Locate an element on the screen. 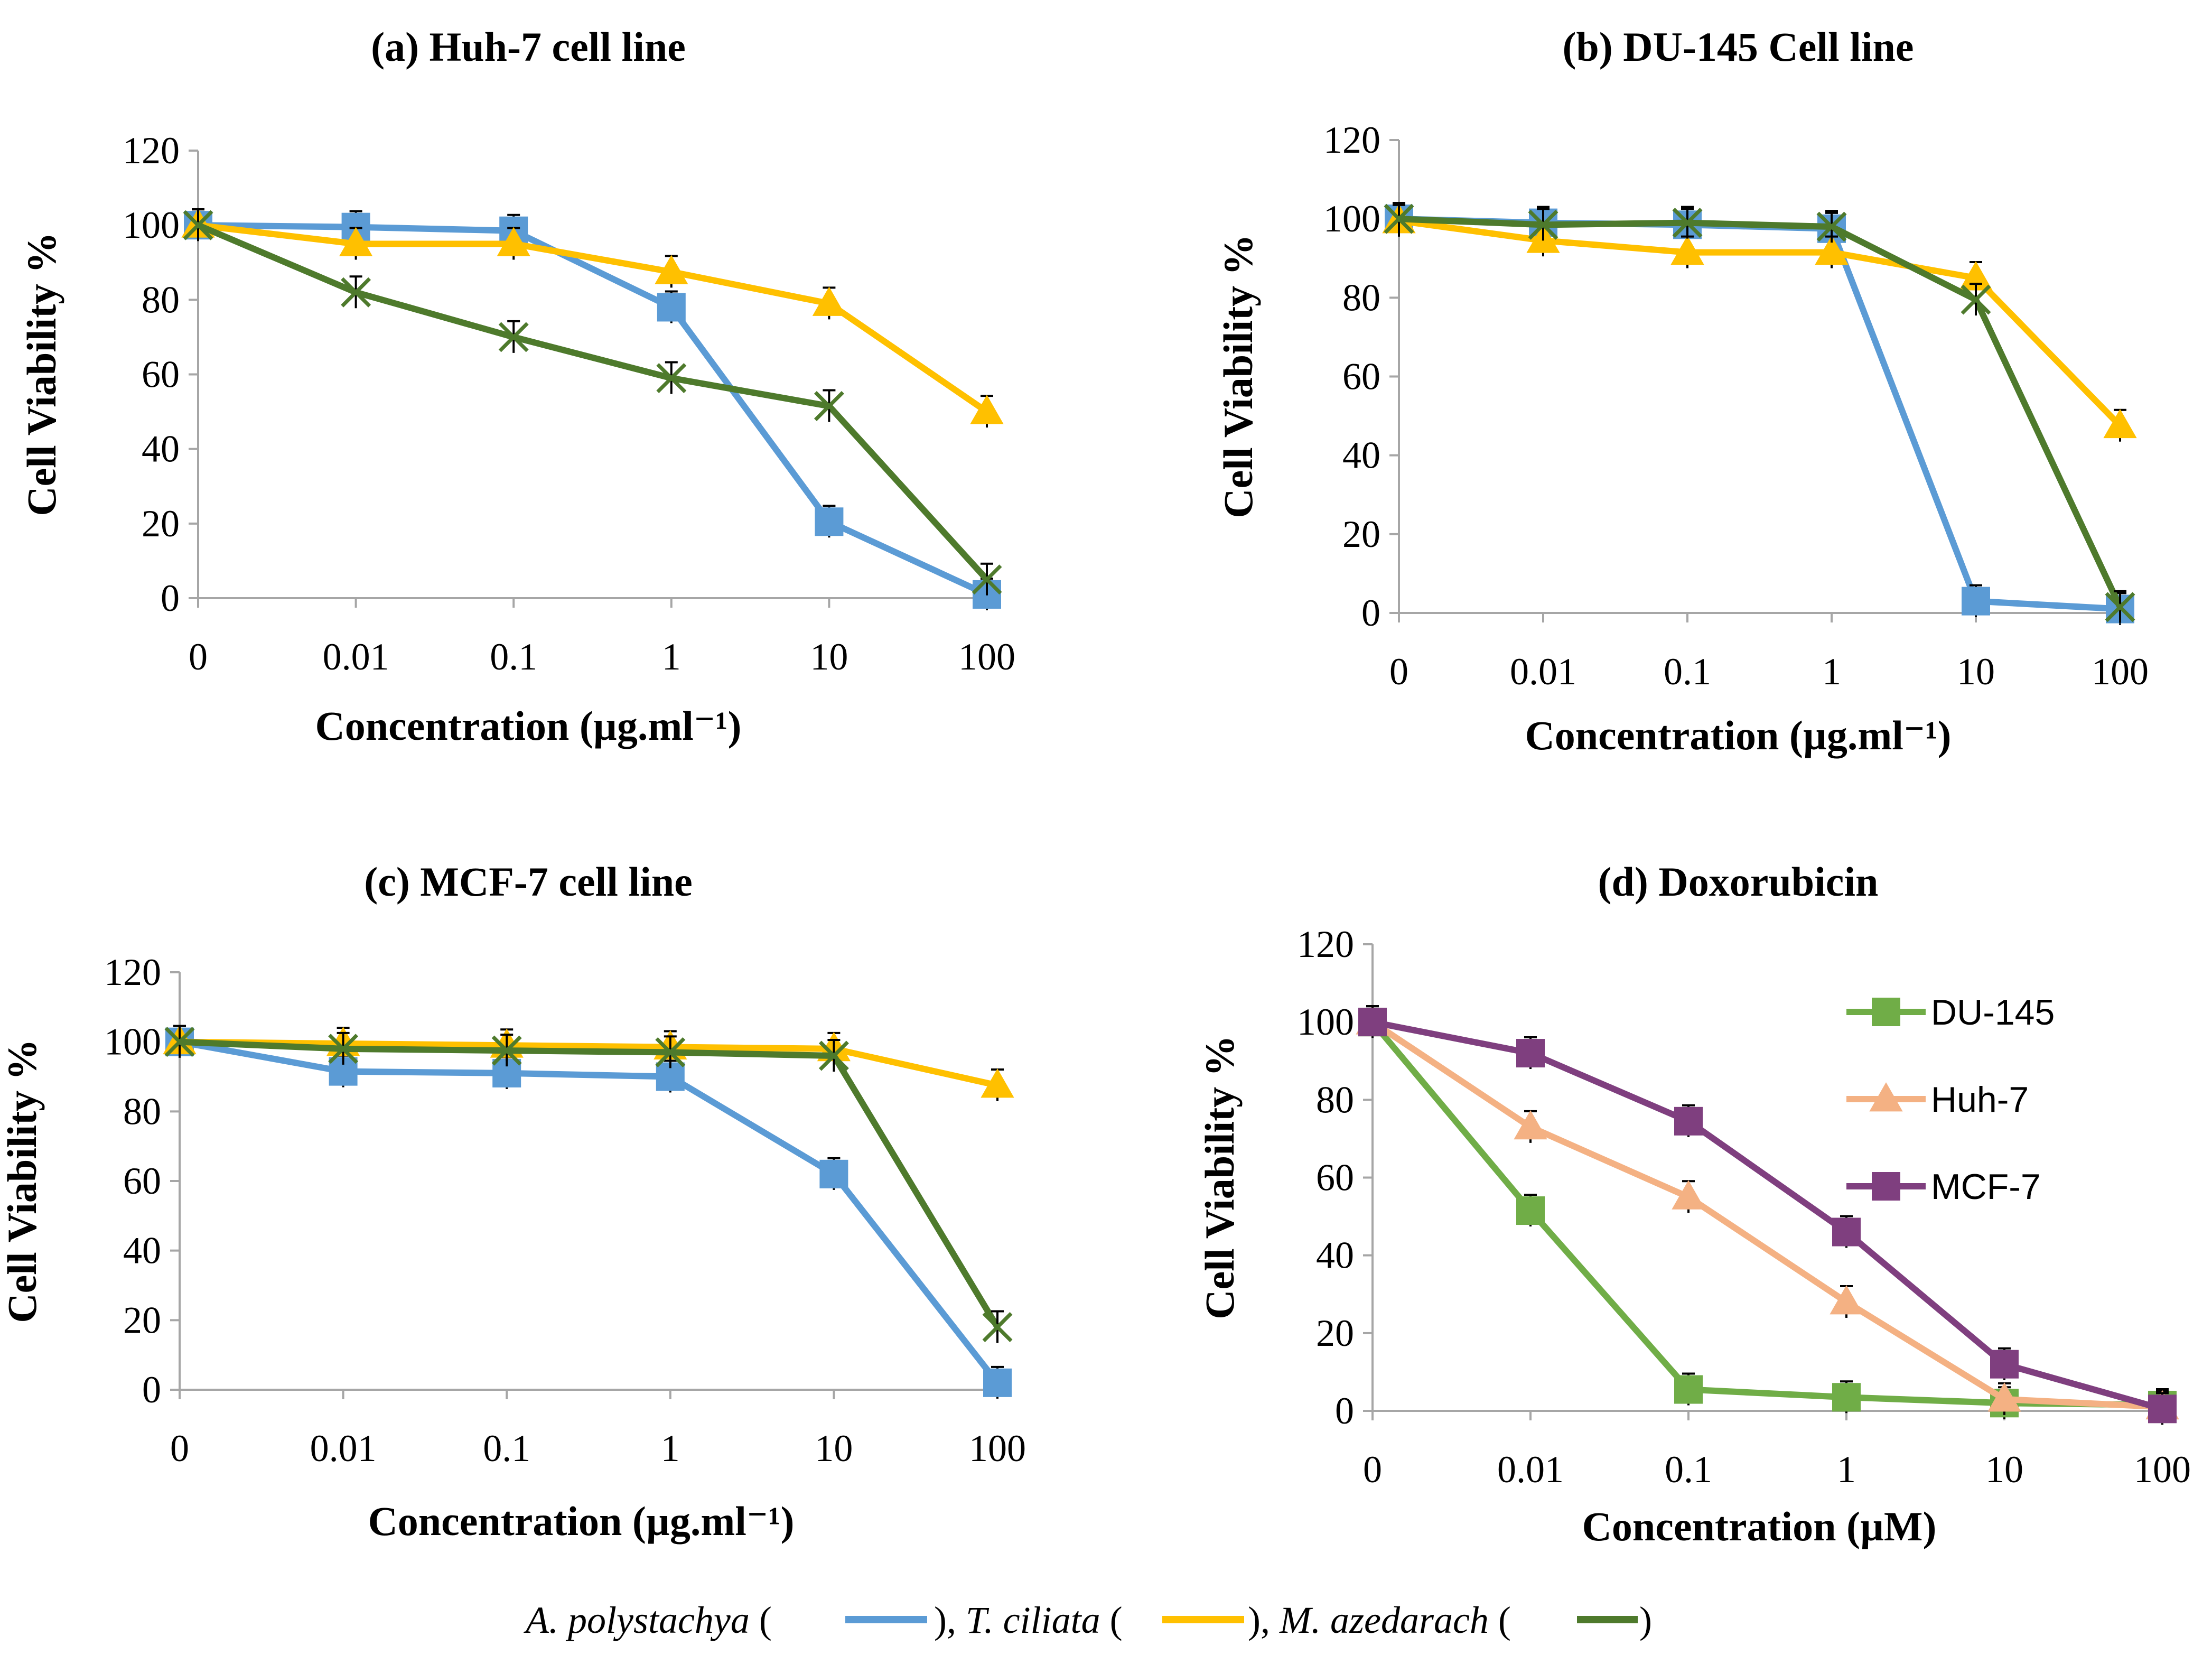 The image size is (2212, 1655). y-axis-title: Cell Viability % is located at coordinates (41, 374).